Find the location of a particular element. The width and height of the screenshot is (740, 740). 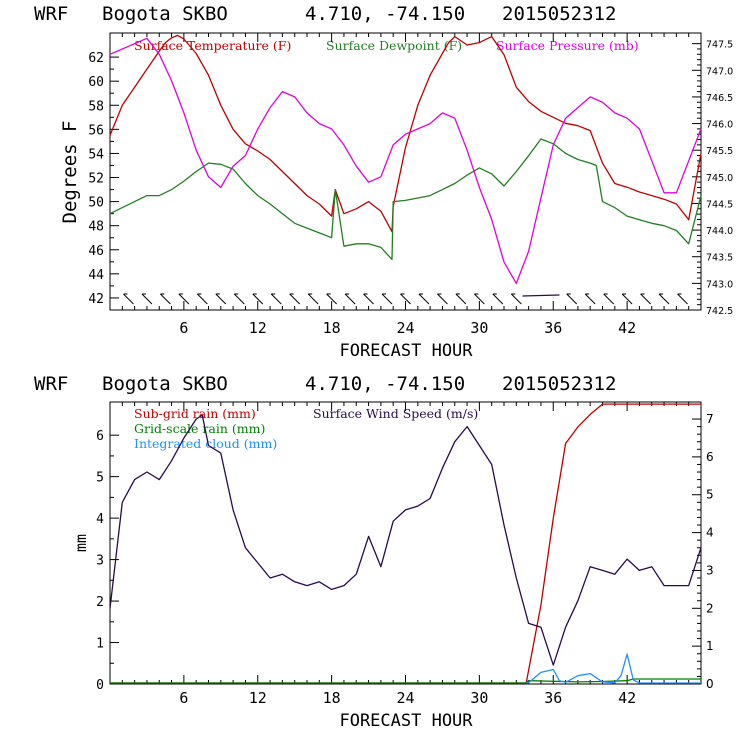

top-x-tick-label: 42 is located at coordinates (627, 328).